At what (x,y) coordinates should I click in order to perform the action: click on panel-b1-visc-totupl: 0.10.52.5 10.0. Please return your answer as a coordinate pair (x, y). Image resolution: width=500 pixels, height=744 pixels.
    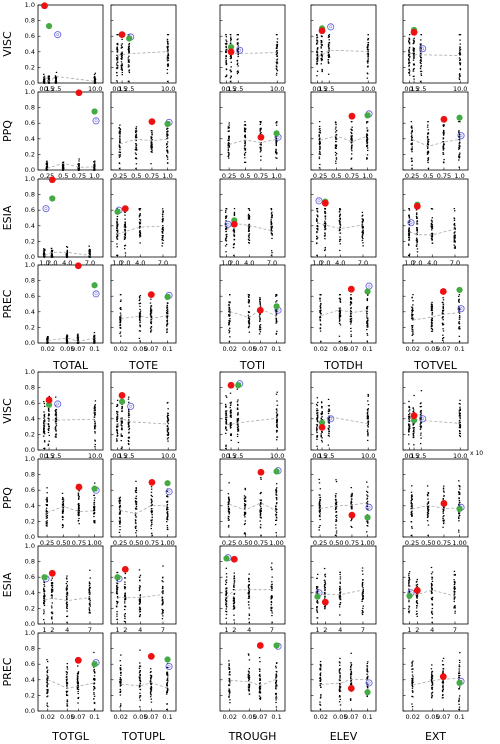
    Looking at the image, I should click on (143, 415).